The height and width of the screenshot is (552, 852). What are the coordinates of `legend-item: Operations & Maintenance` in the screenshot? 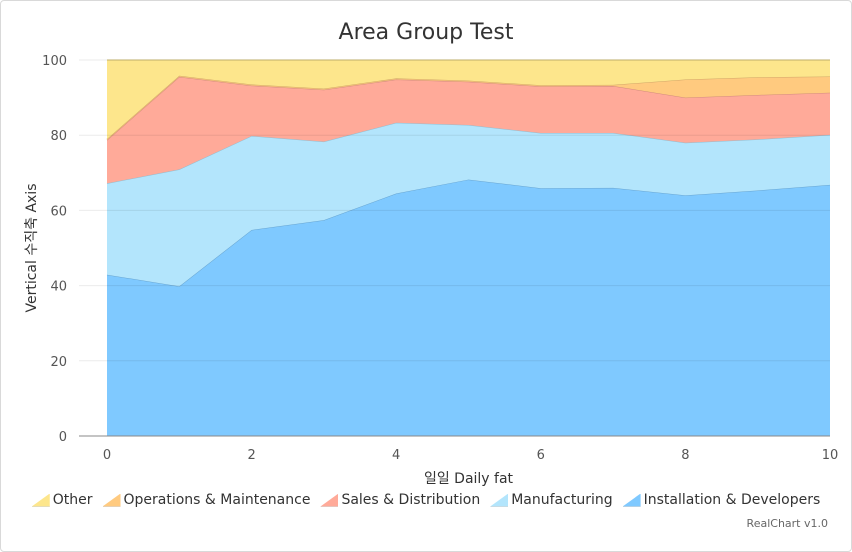 It's located at (206, 500).